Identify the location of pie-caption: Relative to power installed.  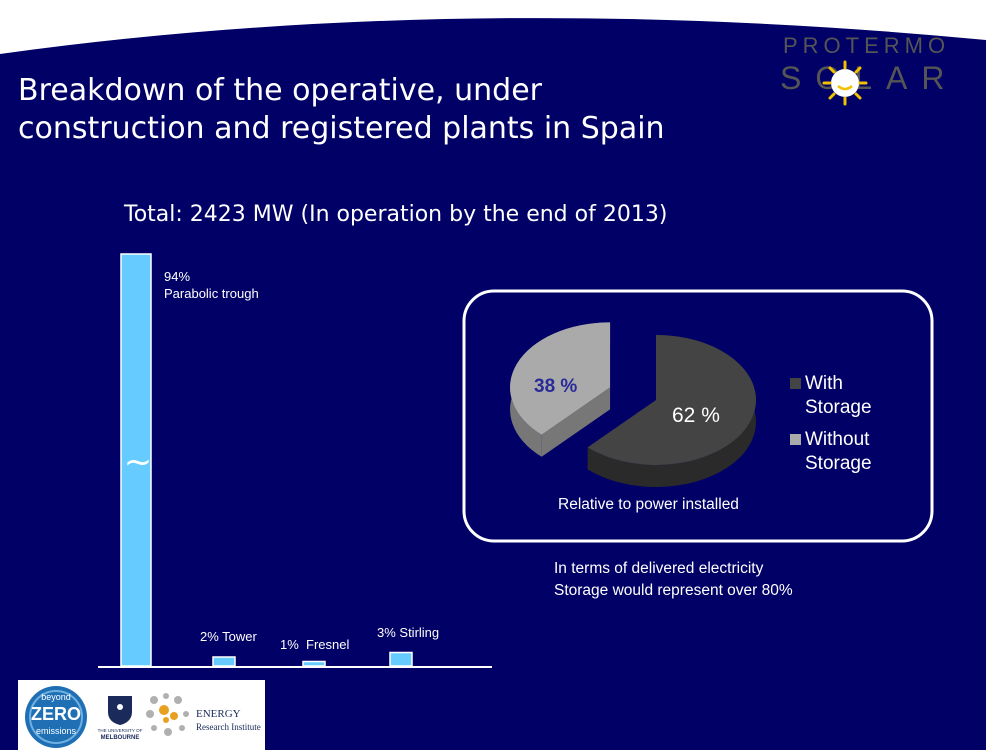
(648, 504).